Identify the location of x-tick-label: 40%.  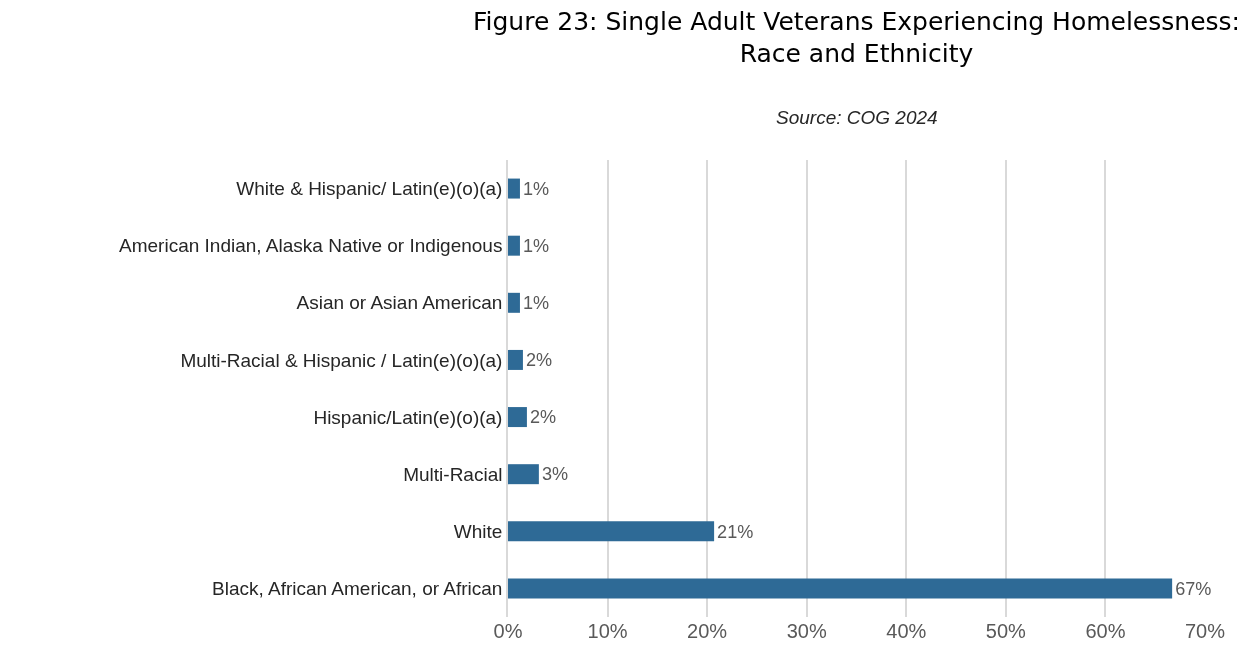
(906, 631).